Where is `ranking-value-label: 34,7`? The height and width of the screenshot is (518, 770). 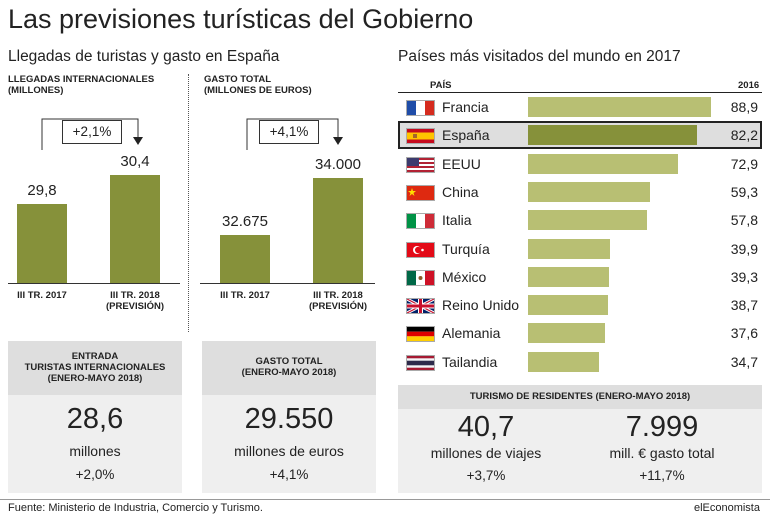 ranking-value-label: 34,7 is located at coordinates (744, 361).